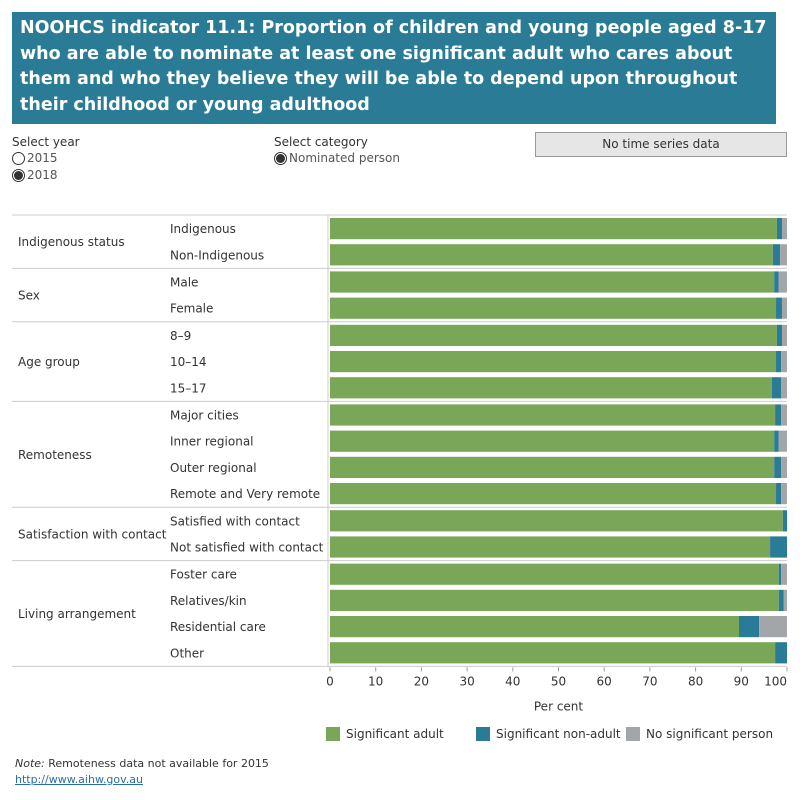  What do you see at coordinates (245, 494) in the screenshot?
I see `row-label: Remote and Very remote` at bounding box center [245, 494].